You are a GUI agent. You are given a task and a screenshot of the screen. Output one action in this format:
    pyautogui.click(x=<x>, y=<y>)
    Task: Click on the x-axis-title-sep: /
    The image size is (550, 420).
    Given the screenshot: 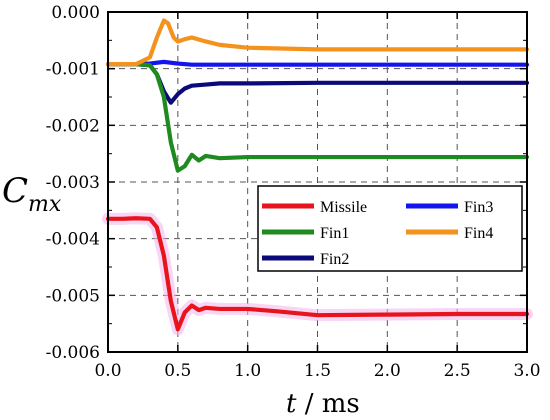 What is the action you would take?
    pyautogui.click(x=308, y=404)
    